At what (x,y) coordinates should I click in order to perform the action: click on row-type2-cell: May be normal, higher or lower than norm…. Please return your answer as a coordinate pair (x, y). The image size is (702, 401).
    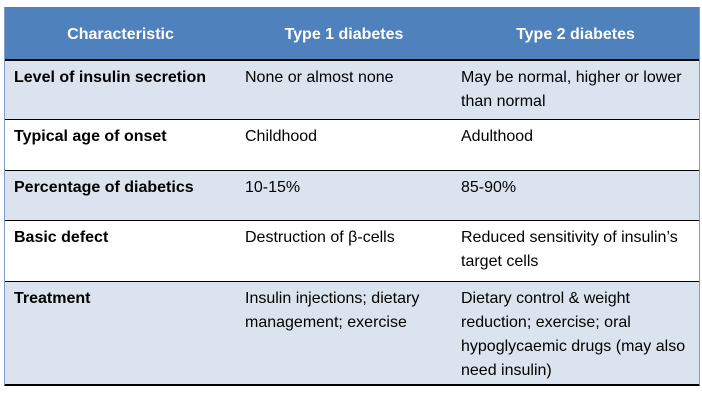
    Looking at the image, I should click on (575, 90).